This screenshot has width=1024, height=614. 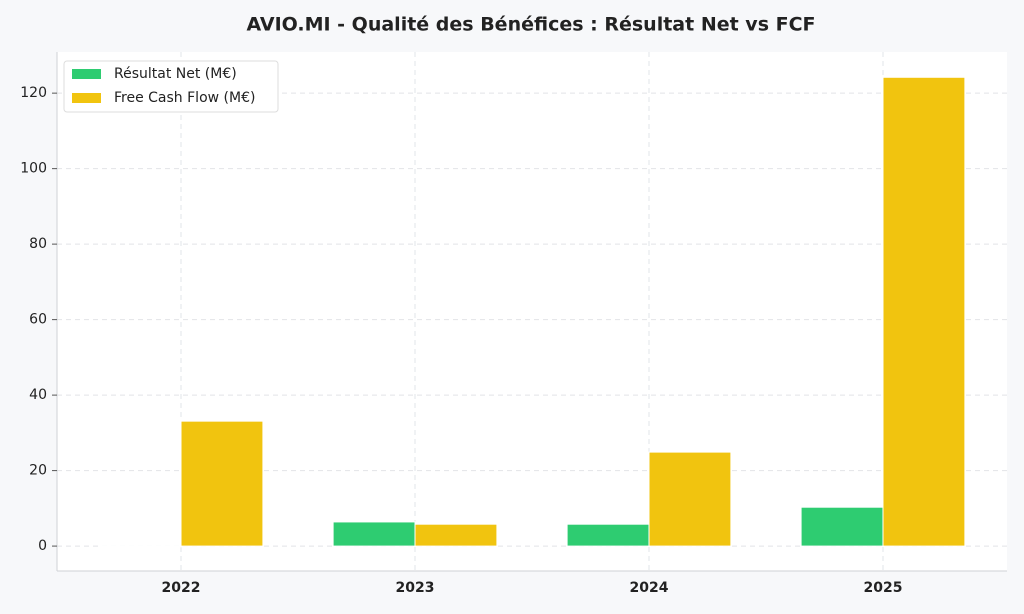 I want to click on legend-box, so click(x=171, y=86).